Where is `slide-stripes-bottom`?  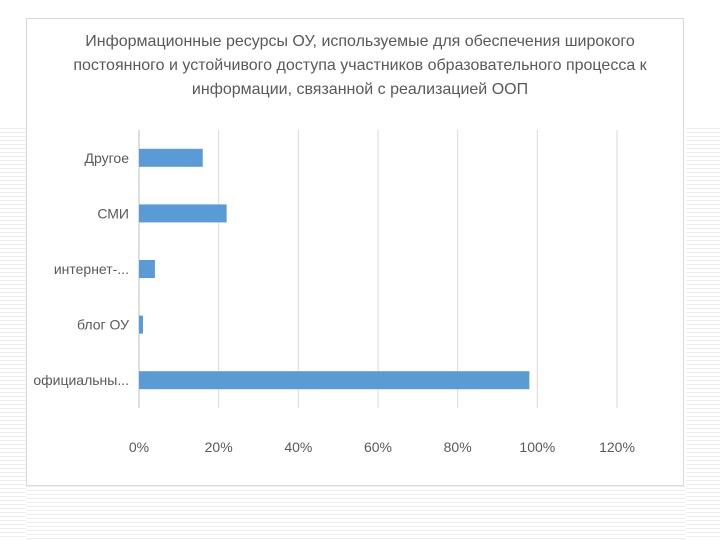
slide-stripes-bottom is located at coordinates (356, 513).